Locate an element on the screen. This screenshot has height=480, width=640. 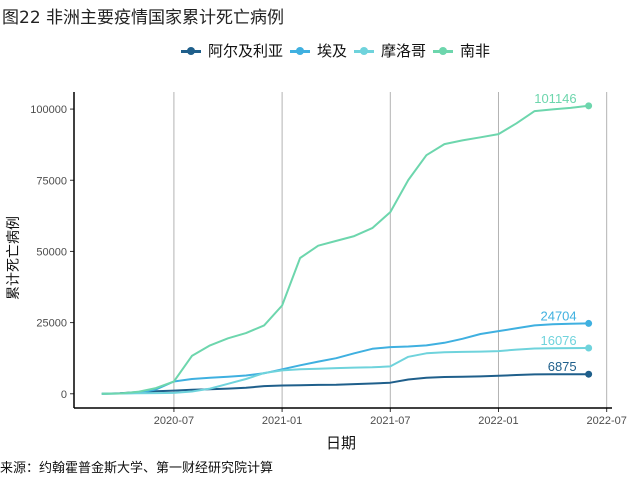
y-axis-label: 累计死亡病例 is located at coordinates (14, 258).